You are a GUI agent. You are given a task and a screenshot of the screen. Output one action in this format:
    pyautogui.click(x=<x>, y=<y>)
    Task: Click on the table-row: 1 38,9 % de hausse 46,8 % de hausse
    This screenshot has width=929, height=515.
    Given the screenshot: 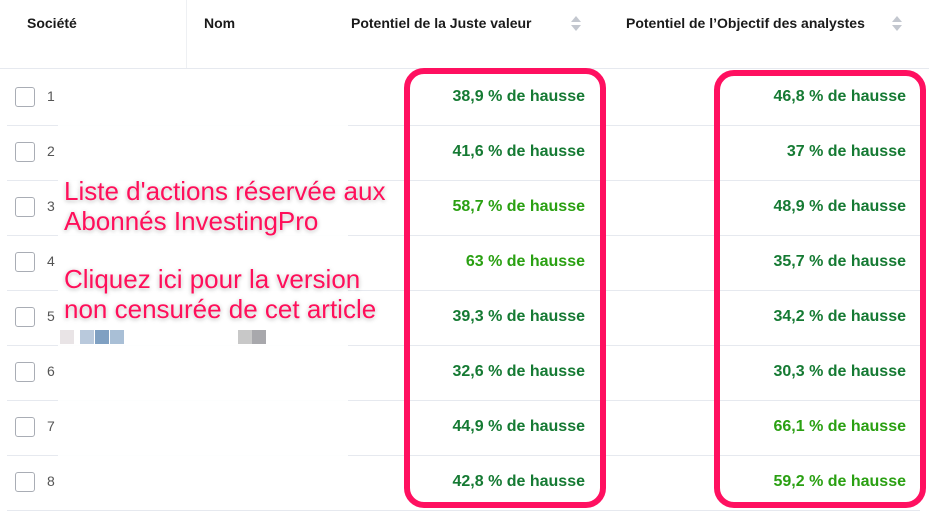 What is the action you would take?
    pyautogui.click(x=463, y=98)
    